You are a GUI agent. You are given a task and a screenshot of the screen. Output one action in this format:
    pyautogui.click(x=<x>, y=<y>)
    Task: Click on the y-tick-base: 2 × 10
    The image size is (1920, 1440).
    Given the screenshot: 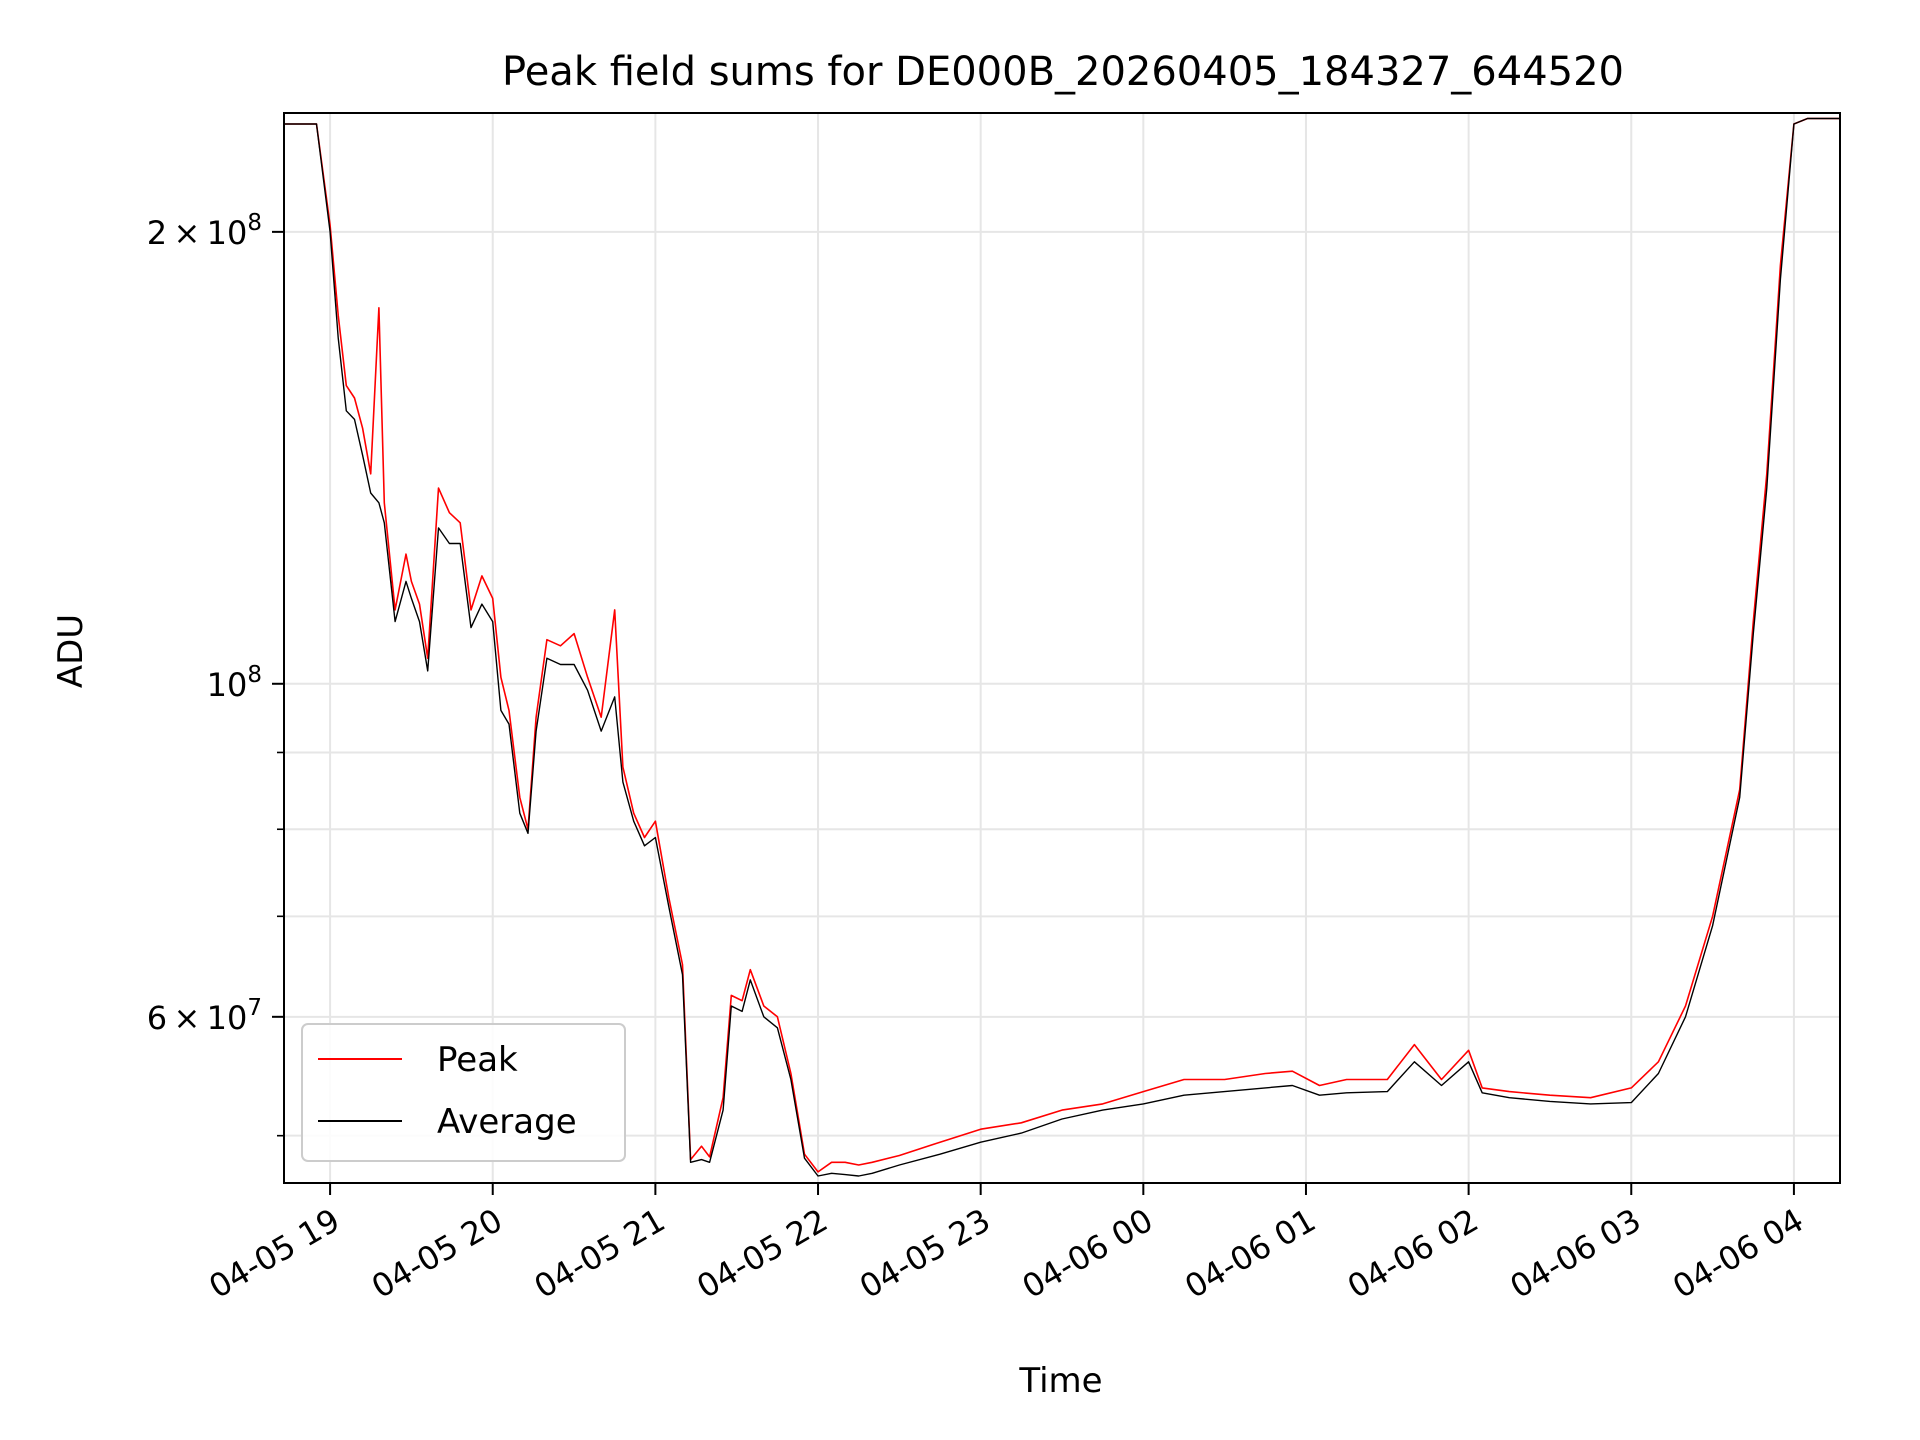 What is the action you would take?
    pyautogui.click(x=197, y=233)
    